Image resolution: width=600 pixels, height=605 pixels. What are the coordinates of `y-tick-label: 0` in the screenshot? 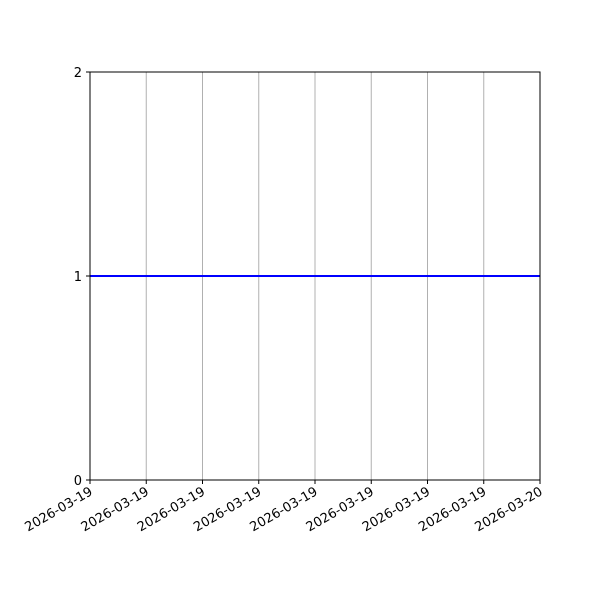 It's located at (78, 481).